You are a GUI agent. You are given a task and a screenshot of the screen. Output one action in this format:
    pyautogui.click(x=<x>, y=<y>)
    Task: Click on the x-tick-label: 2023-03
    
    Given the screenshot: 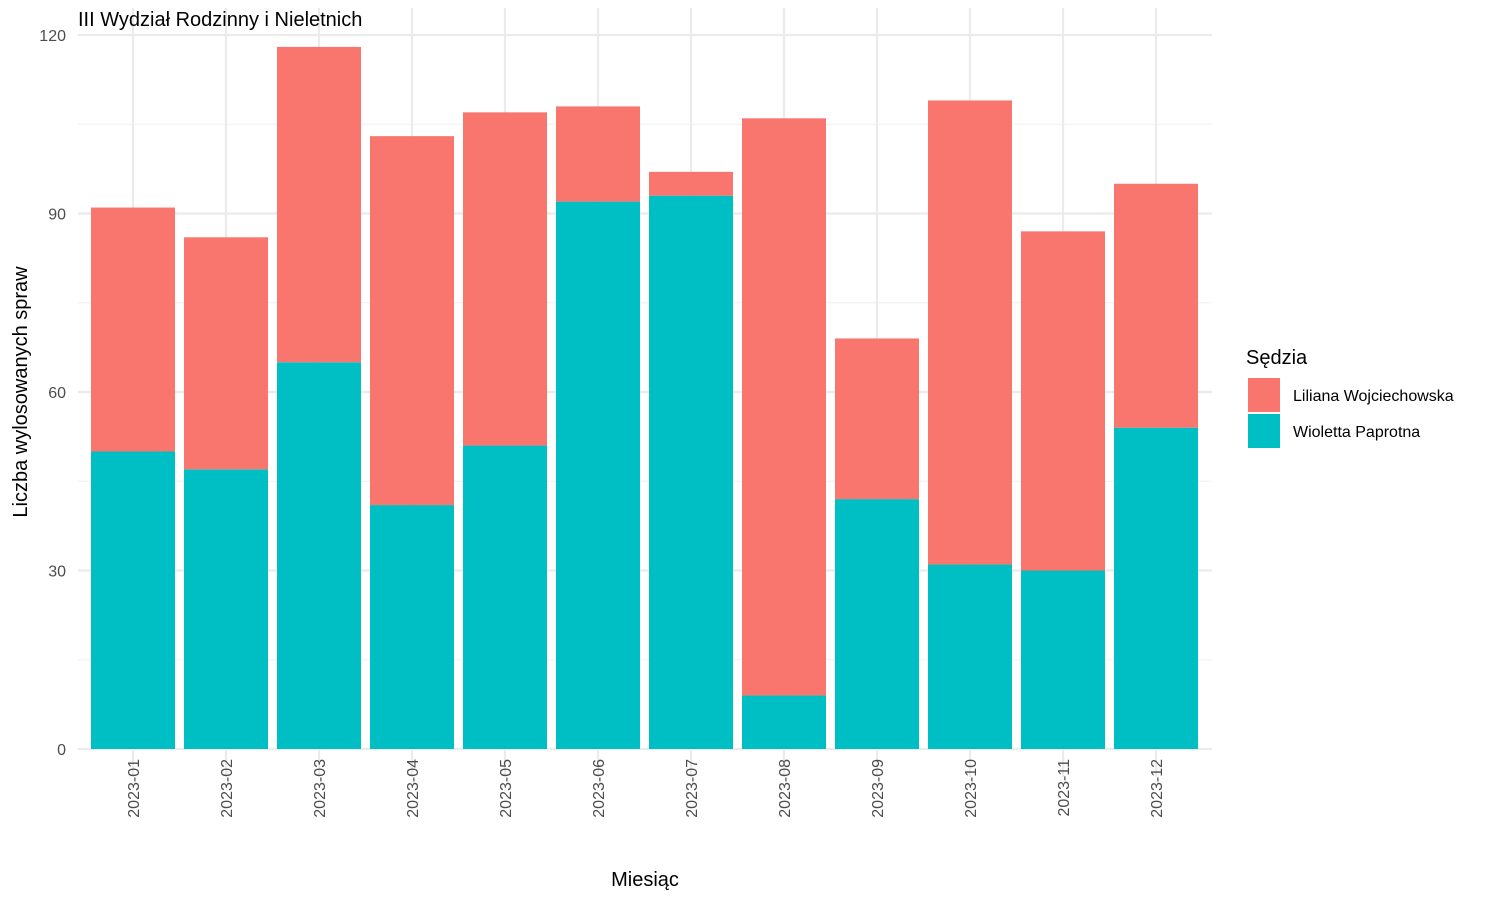 What is the action you would take?
    pyautogui.click(x=320, y=788)
    